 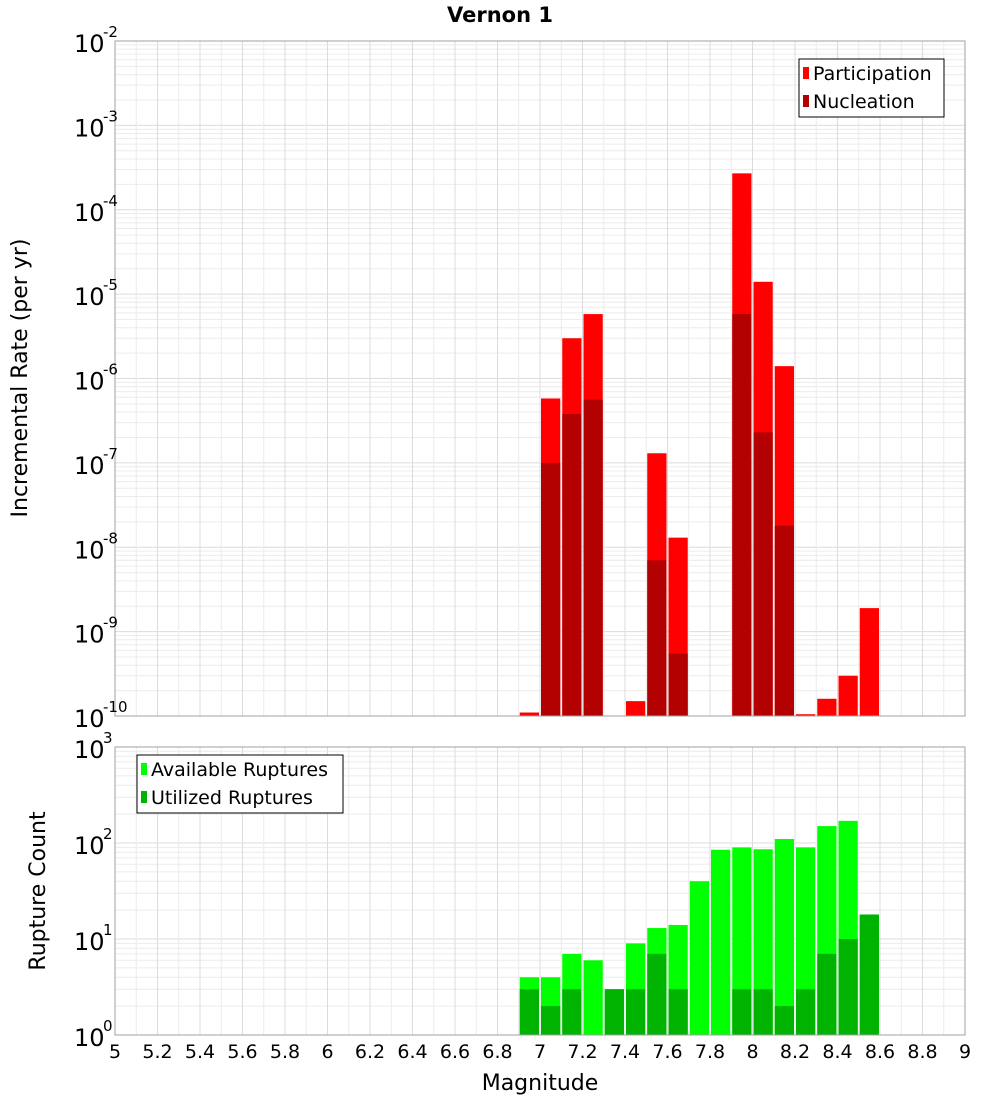 I want to click on y-tick-exponent: -9, so click(x=110, y=623).